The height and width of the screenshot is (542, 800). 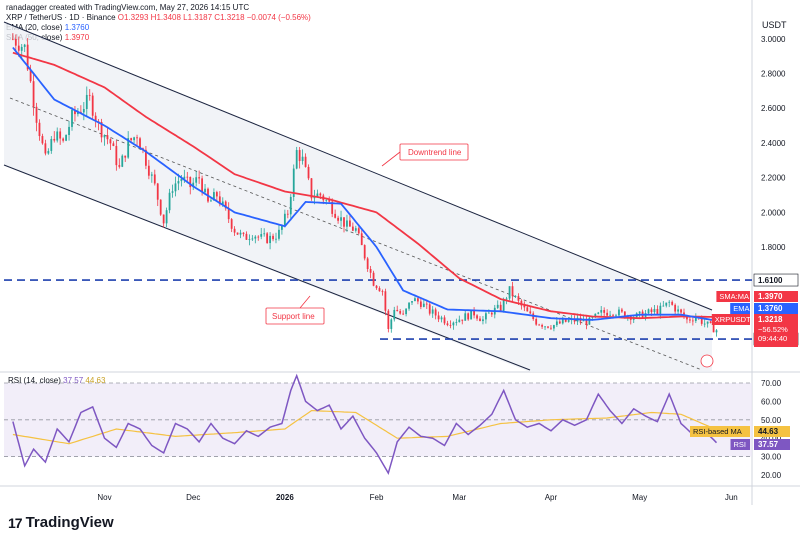 What do you see at coordinates (773, 178) in the screenshot?
I see `price-tick-label: 2.2000` at bounding box center [773, 178].